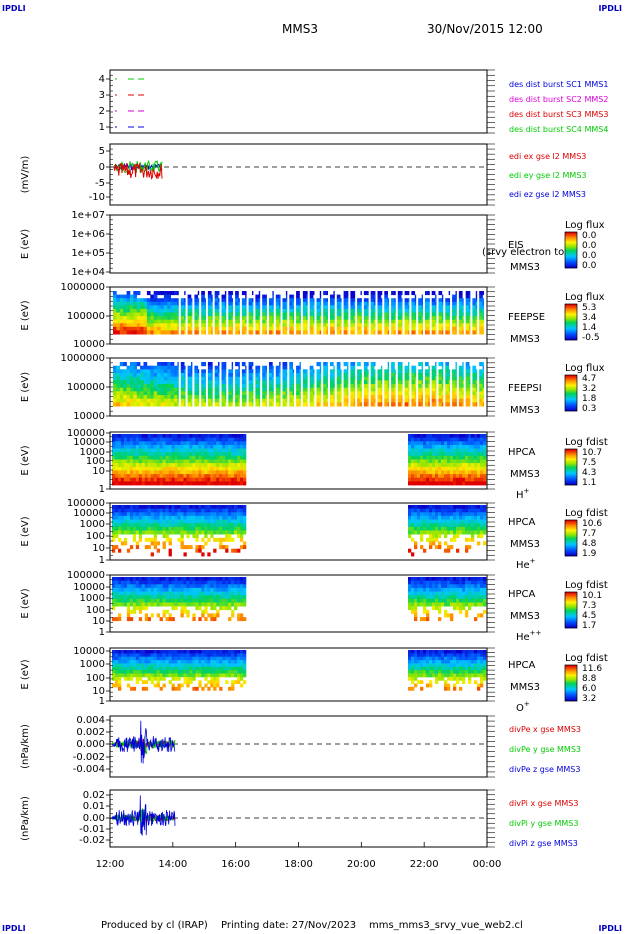  Describe the element at coordinates (585, 225) in the screenshot. I see `colorbar-title: Log flux` at that location.